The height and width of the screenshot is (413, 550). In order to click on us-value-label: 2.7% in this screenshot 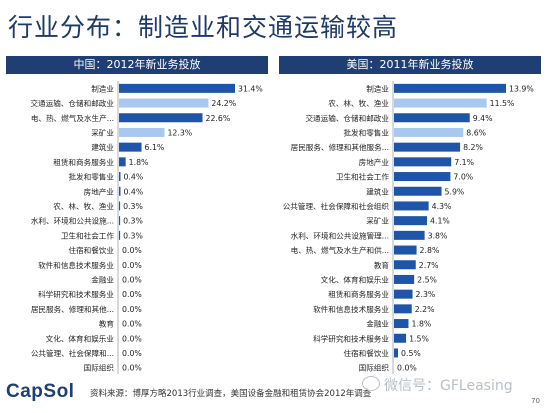, I will do `click(429, 265)`.